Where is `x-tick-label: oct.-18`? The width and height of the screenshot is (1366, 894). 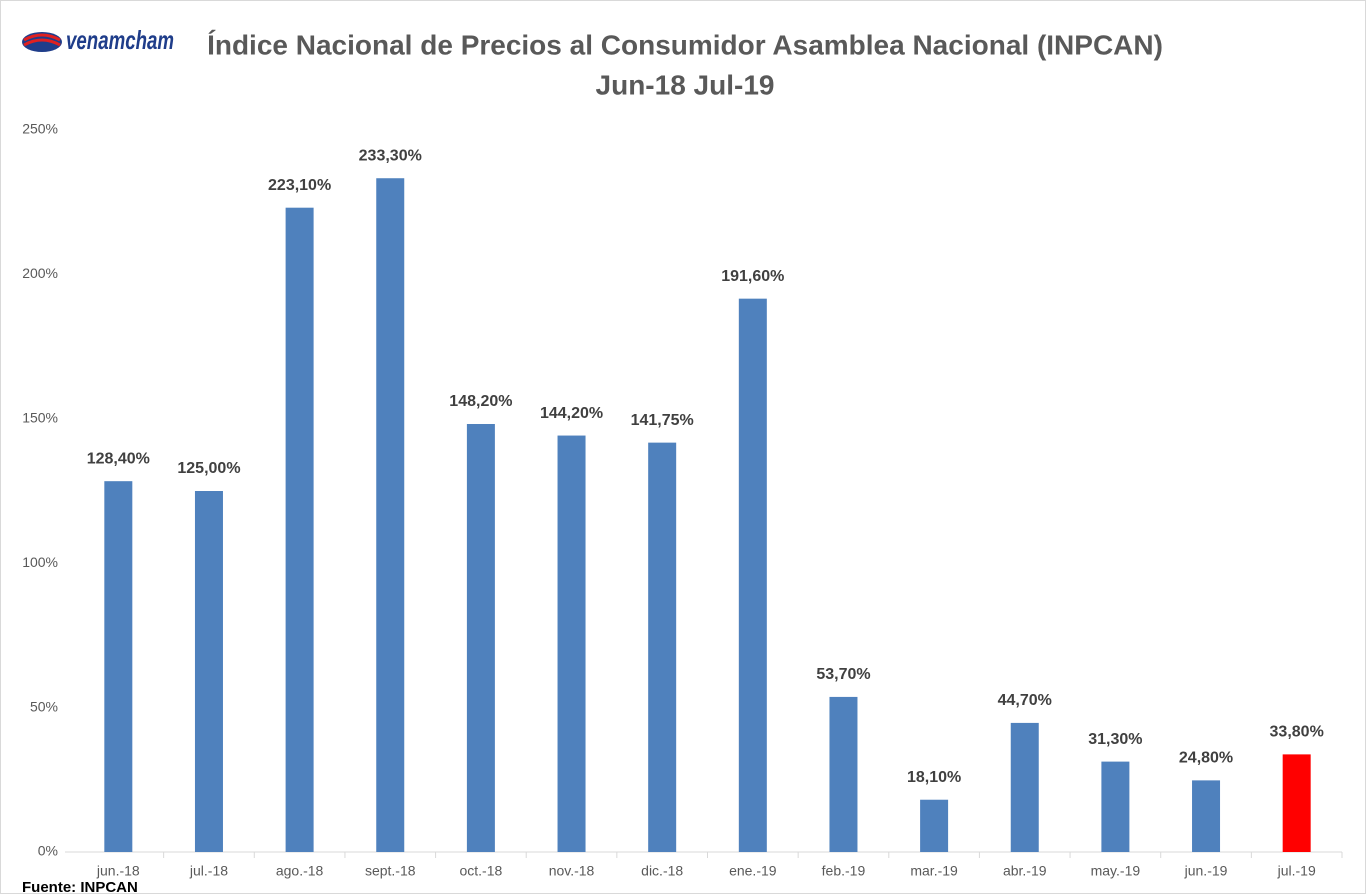
x-tick-label: oct.-18 is located at coordinates (480, 871).